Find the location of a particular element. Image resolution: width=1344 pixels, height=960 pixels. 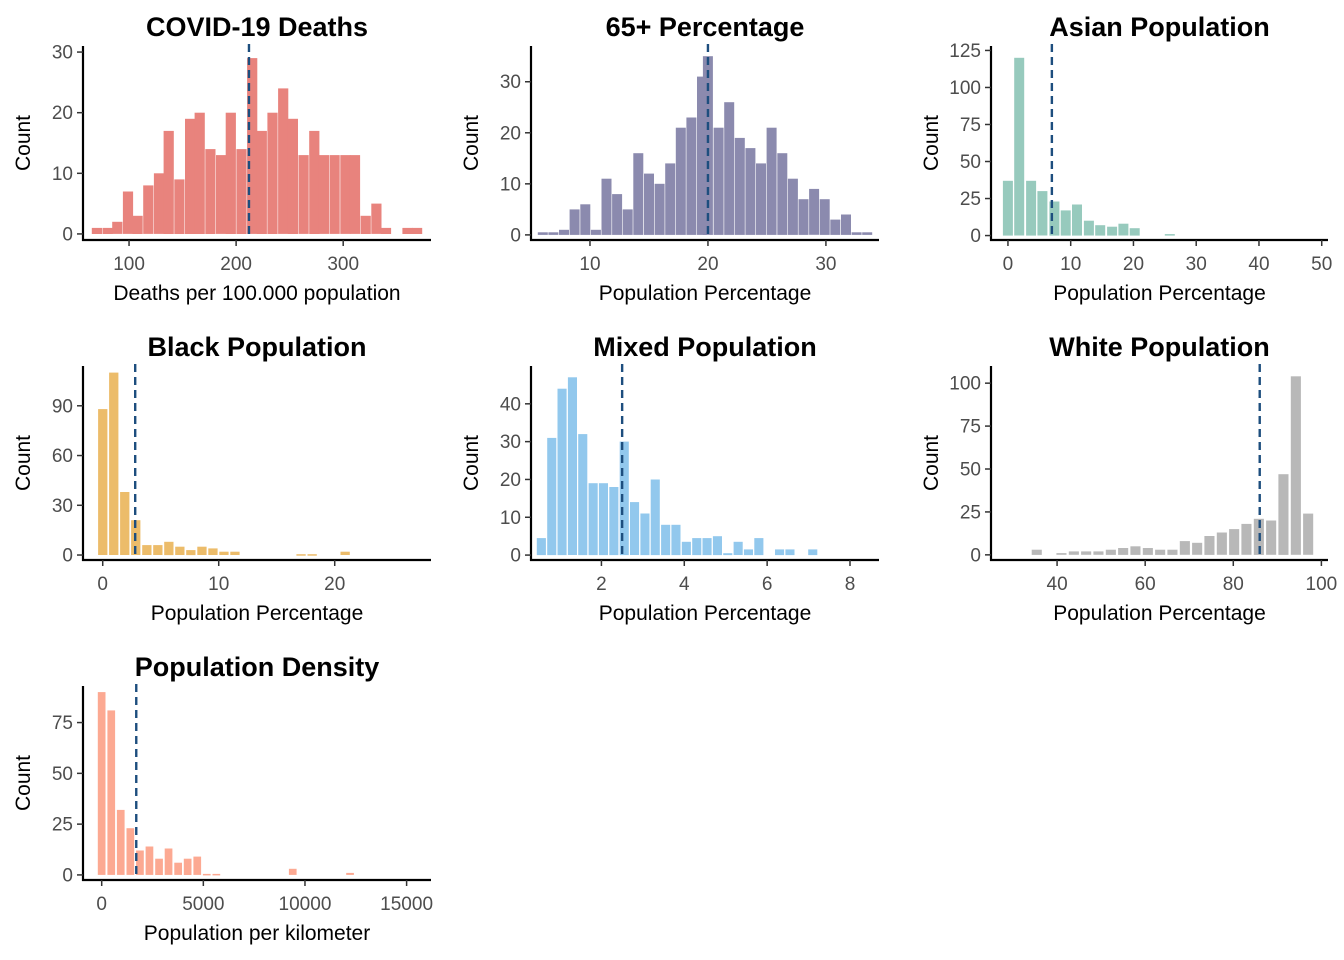

x-tick-label: 10000 is located at coordinates (305, 904).